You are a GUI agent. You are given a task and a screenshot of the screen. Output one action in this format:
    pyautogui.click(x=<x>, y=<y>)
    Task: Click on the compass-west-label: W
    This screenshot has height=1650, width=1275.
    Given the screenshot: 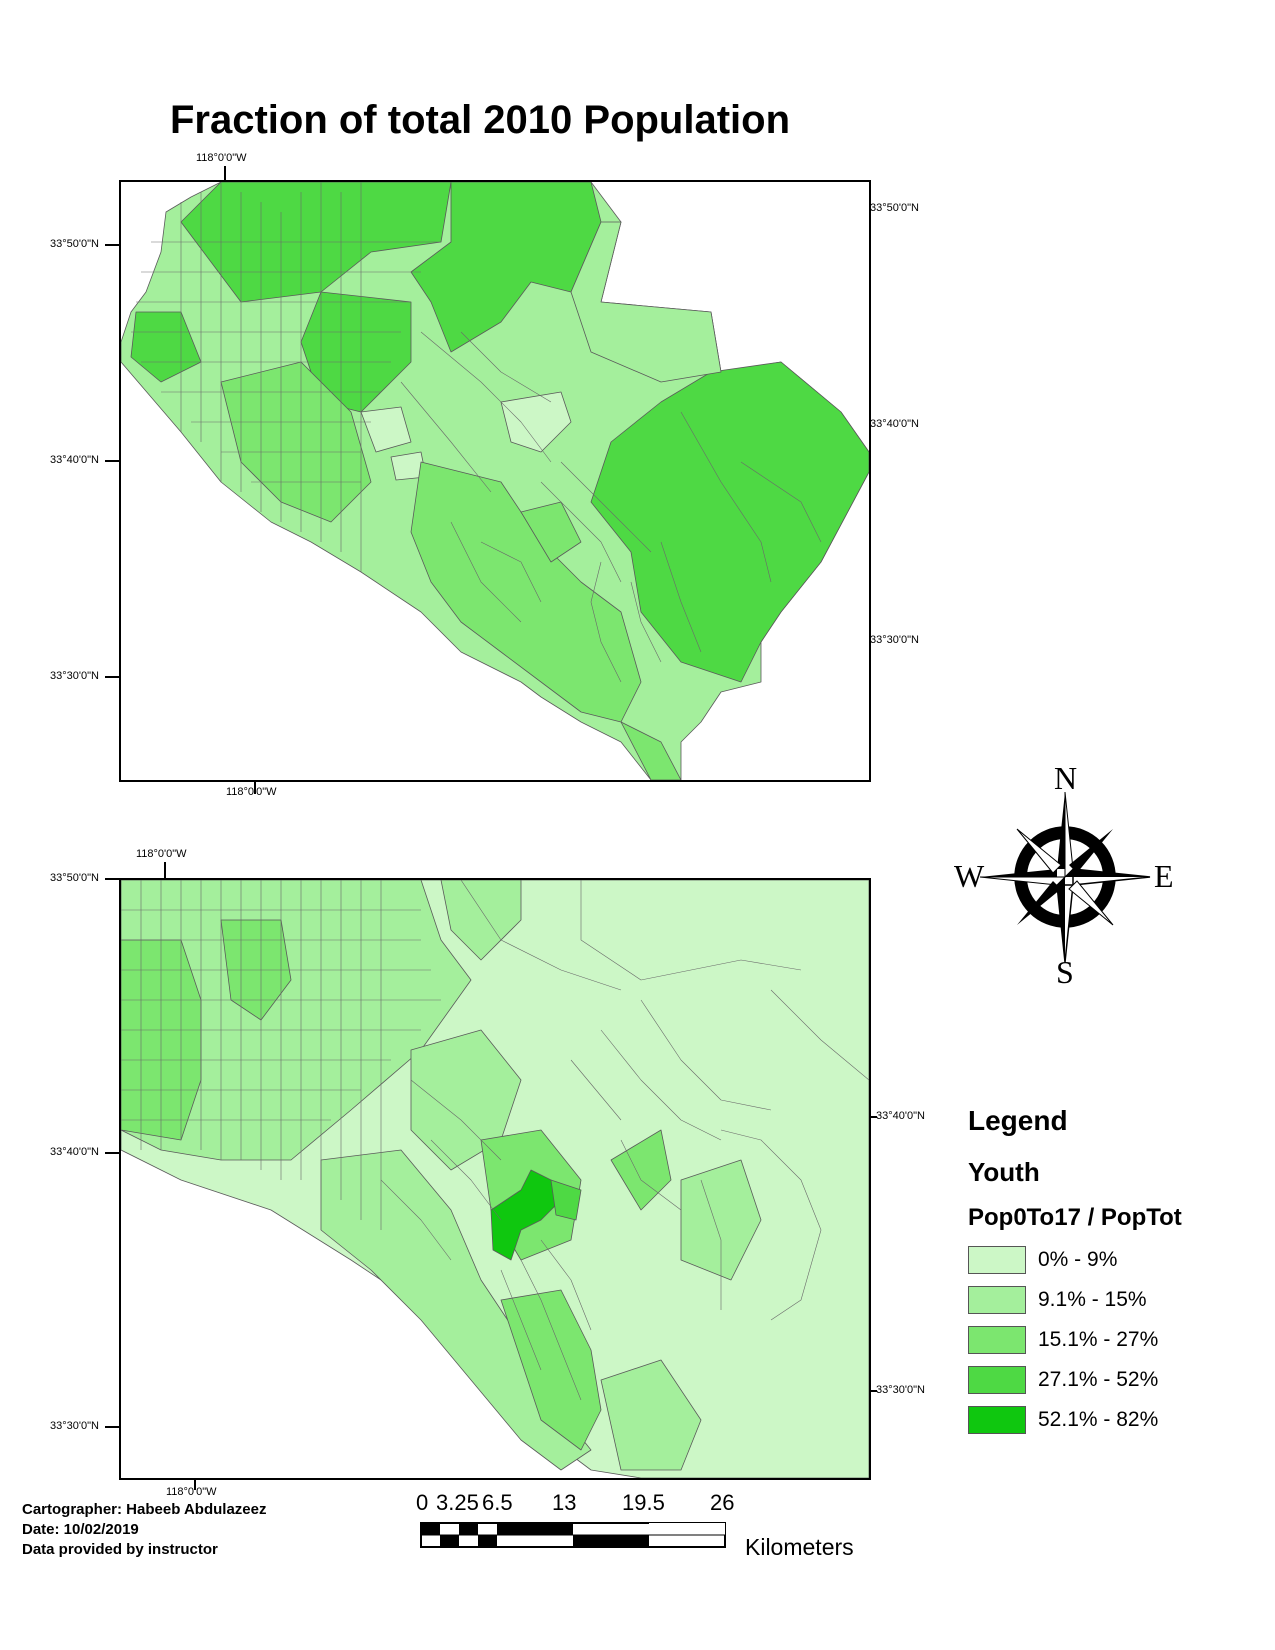 What is the action you would take?
    pyautogui.click(x=969, y=876)
    